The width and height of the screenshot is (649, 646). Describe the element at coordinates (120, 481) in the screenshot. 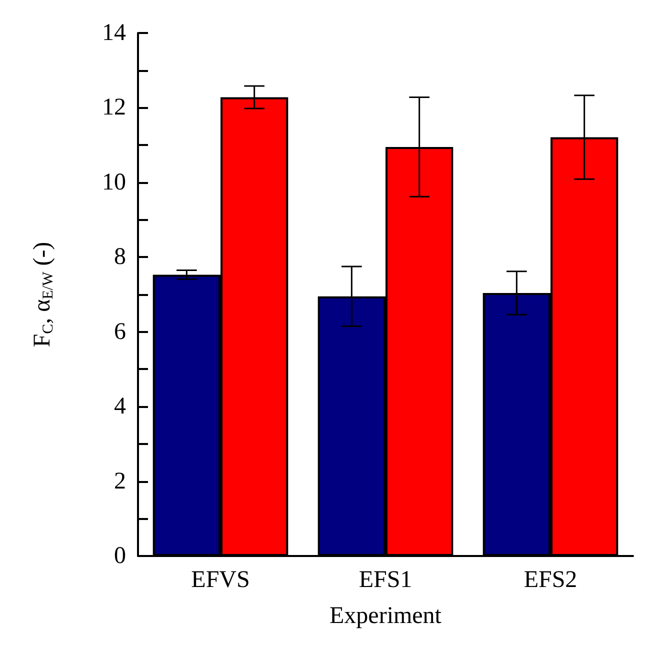

I see `y-tick-label: 2` at that location.